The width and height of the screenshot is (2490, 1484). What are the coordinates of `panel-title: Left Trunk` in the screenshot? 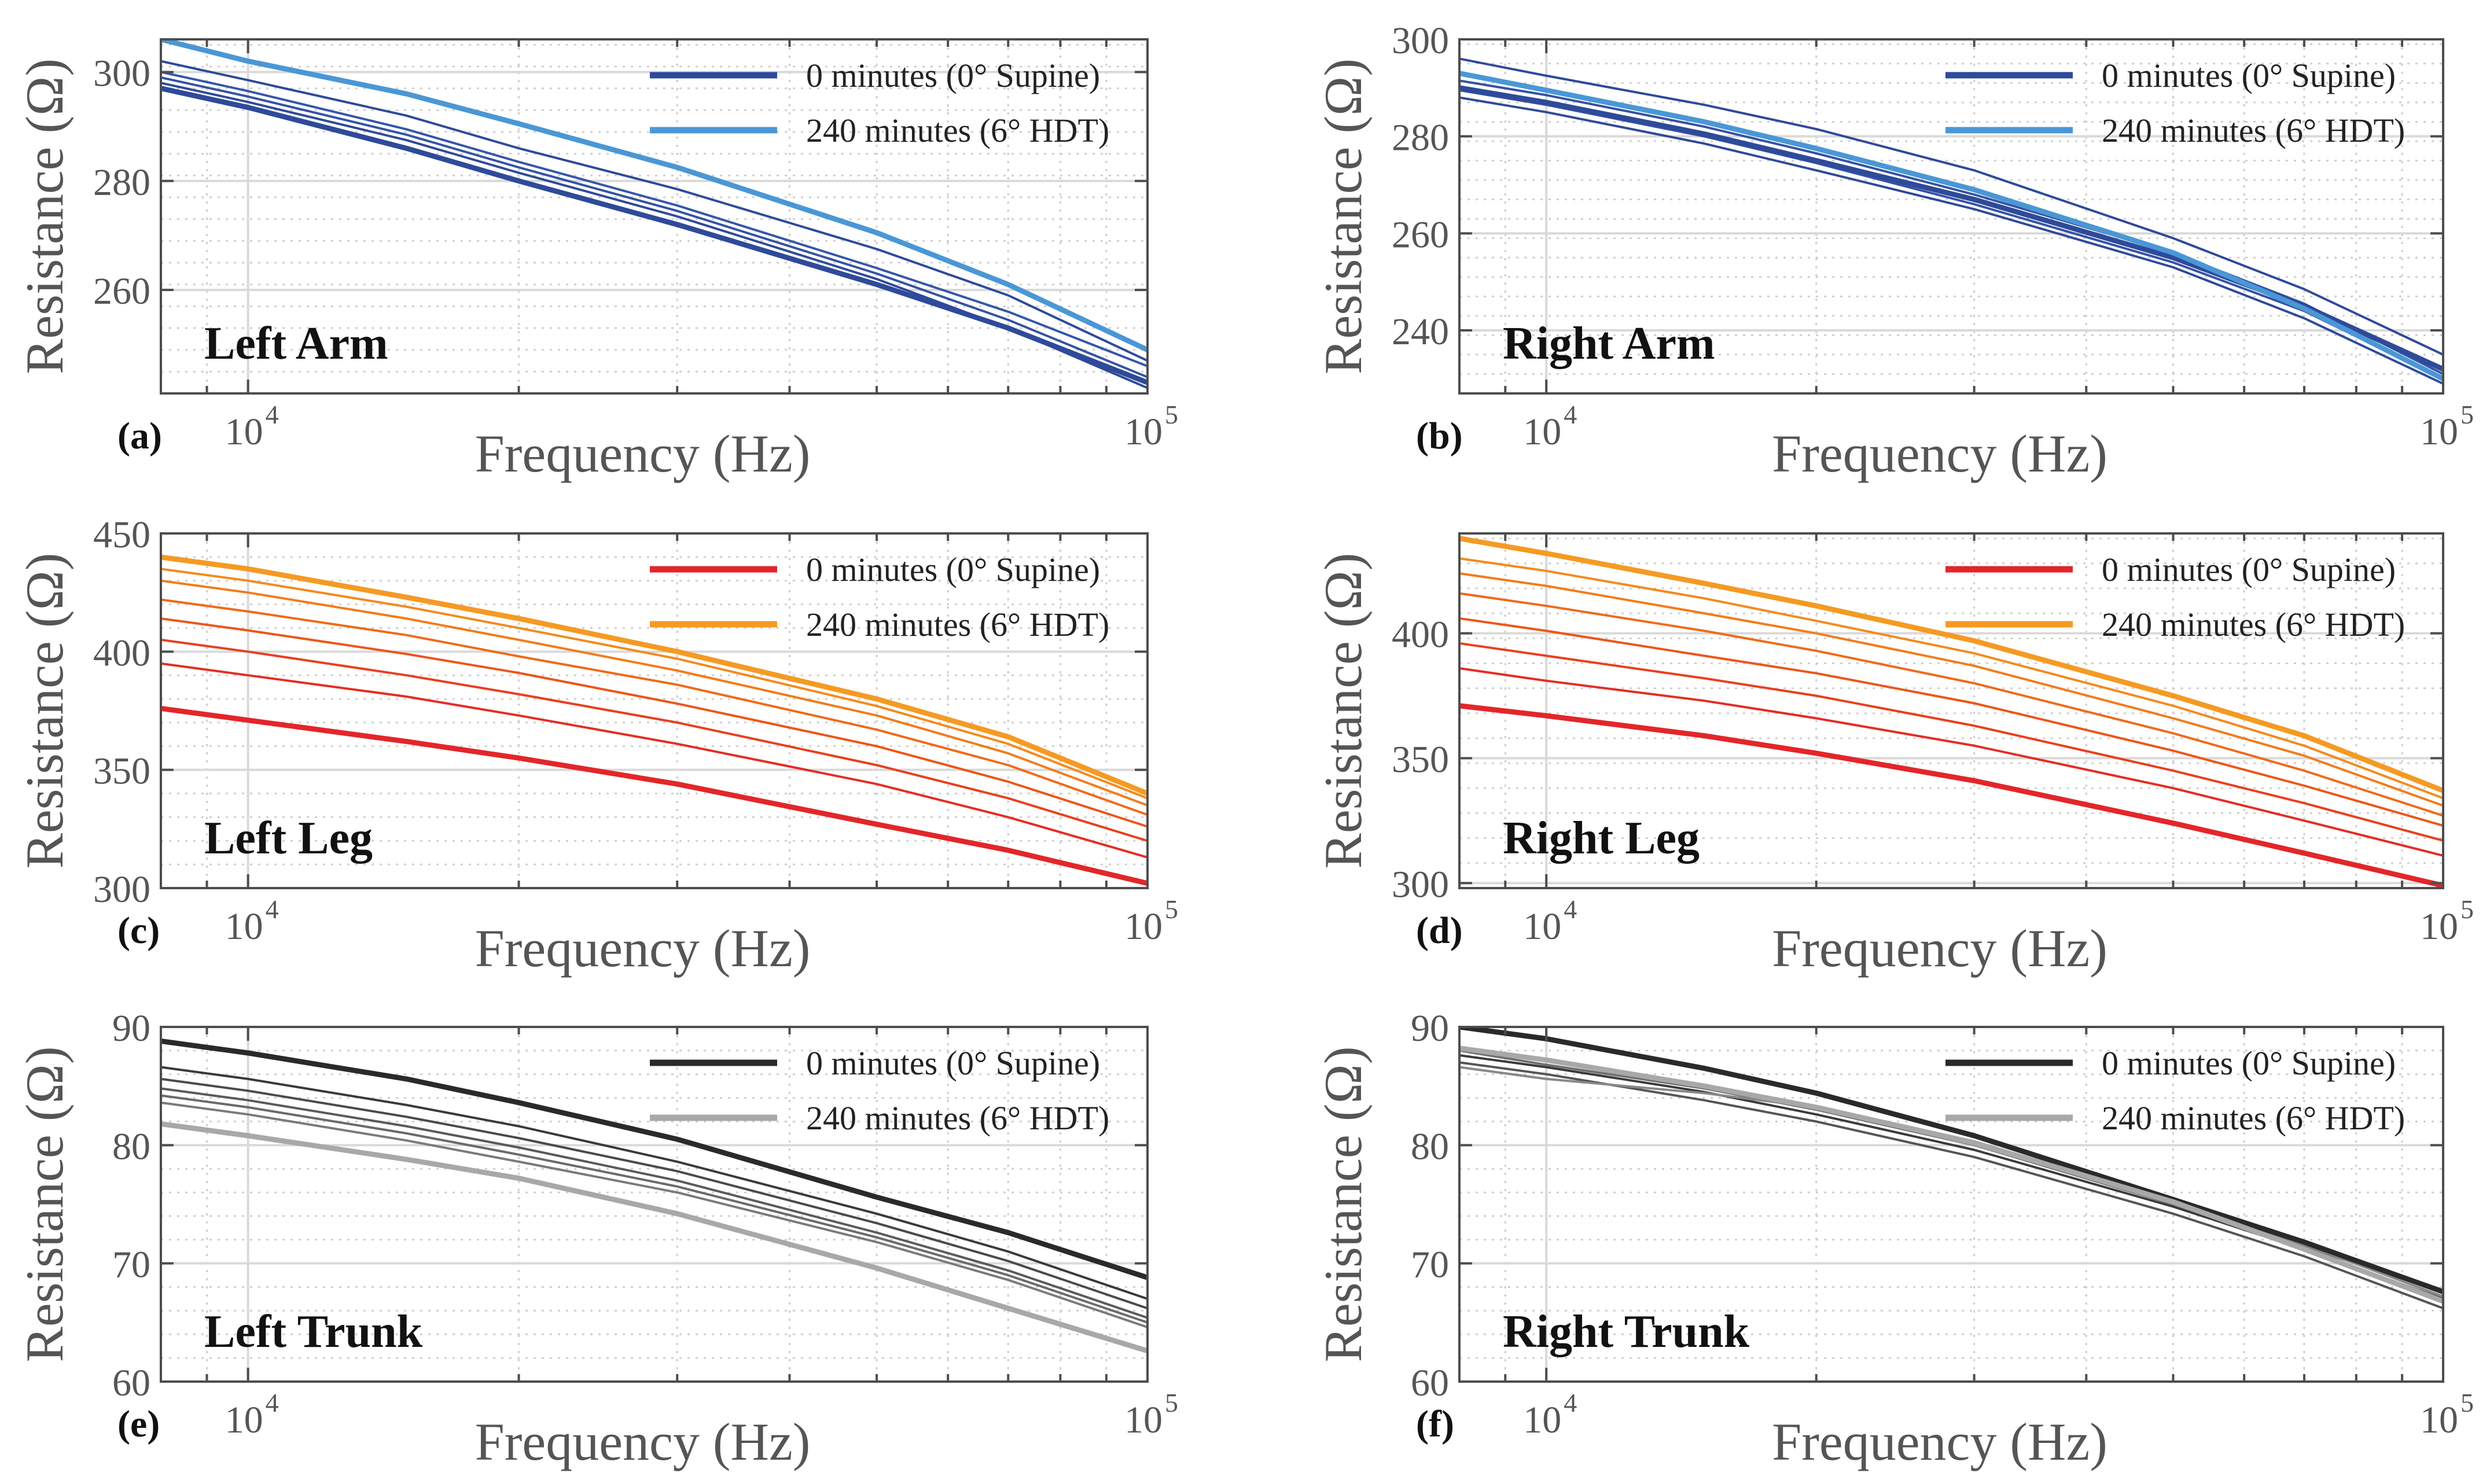 It's located at (314, 1331).